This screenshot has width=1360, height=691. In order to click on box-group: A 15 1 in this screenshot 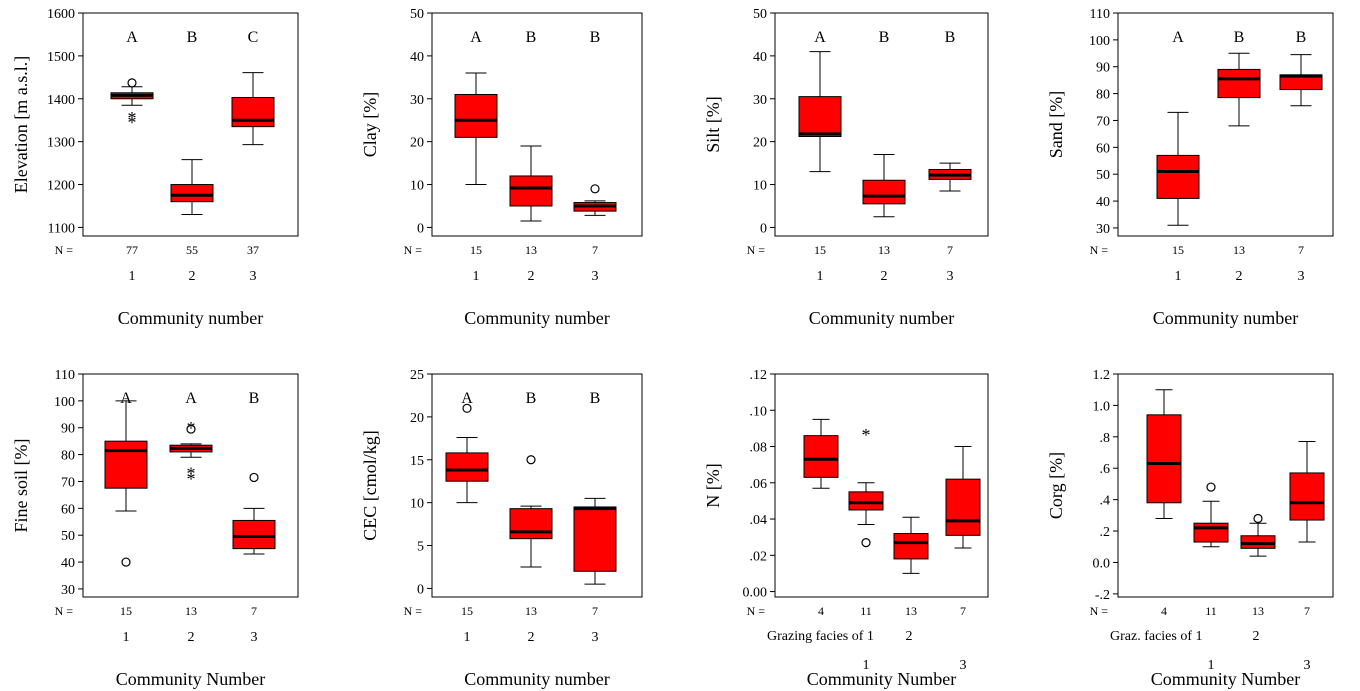, I will do `click(126, 517)`.